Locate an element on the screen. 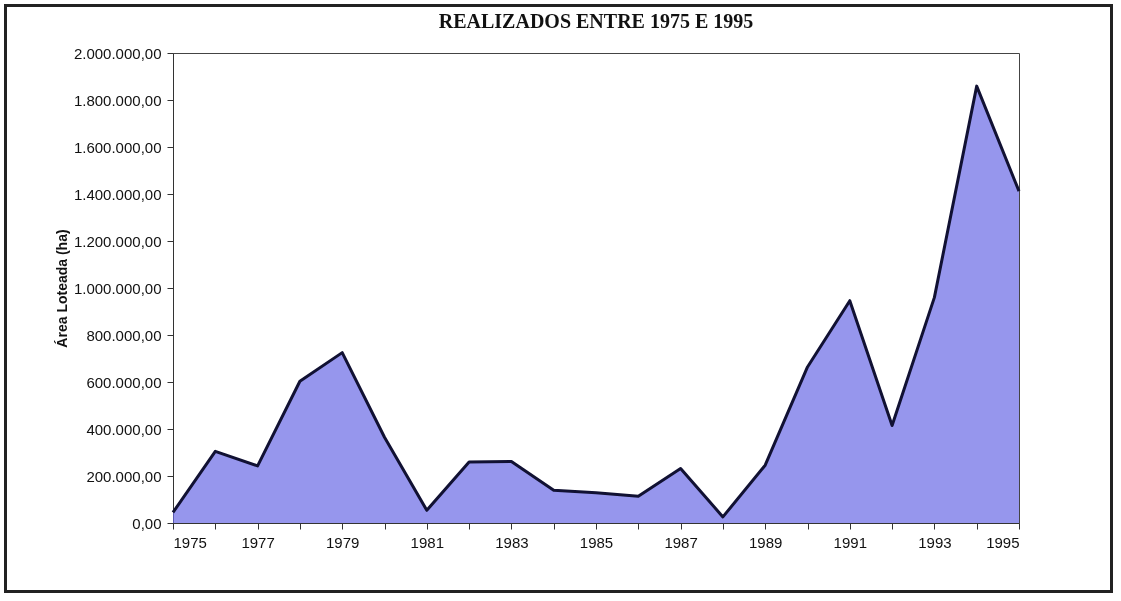 This screenshot has height=601, width=1121. x-tick-label: 1991 is located at coordinates (850, 542).